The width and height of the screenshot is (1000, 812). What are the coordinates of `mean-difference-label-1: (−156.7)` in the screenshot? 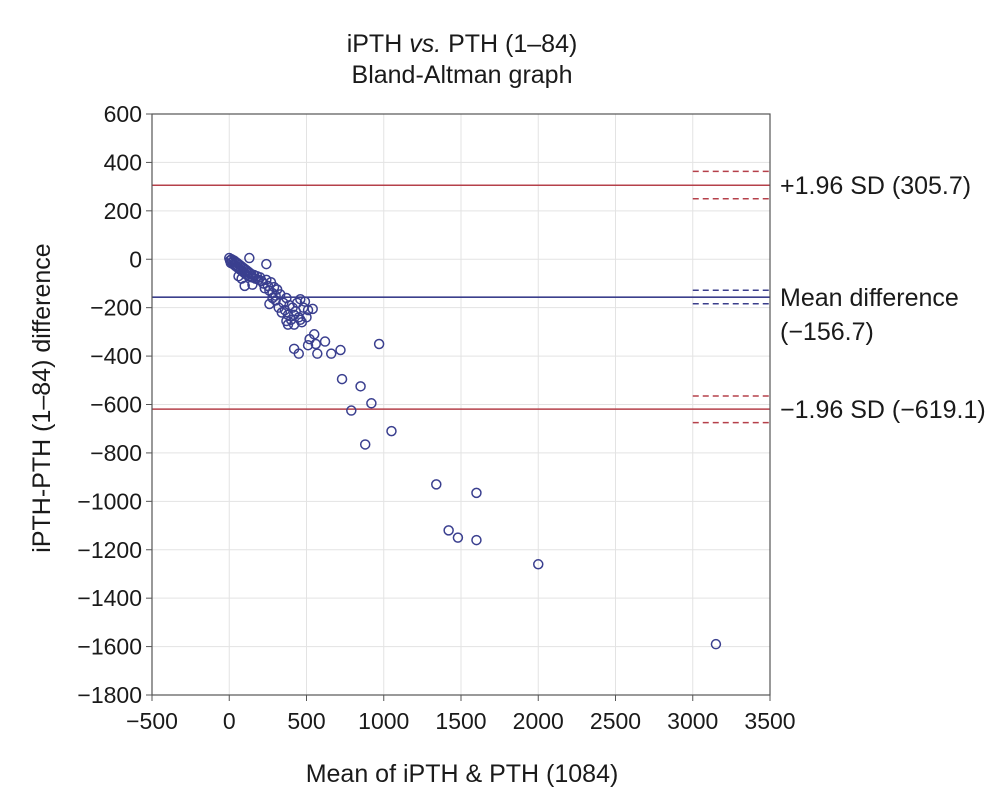 It's located at (827, 332).